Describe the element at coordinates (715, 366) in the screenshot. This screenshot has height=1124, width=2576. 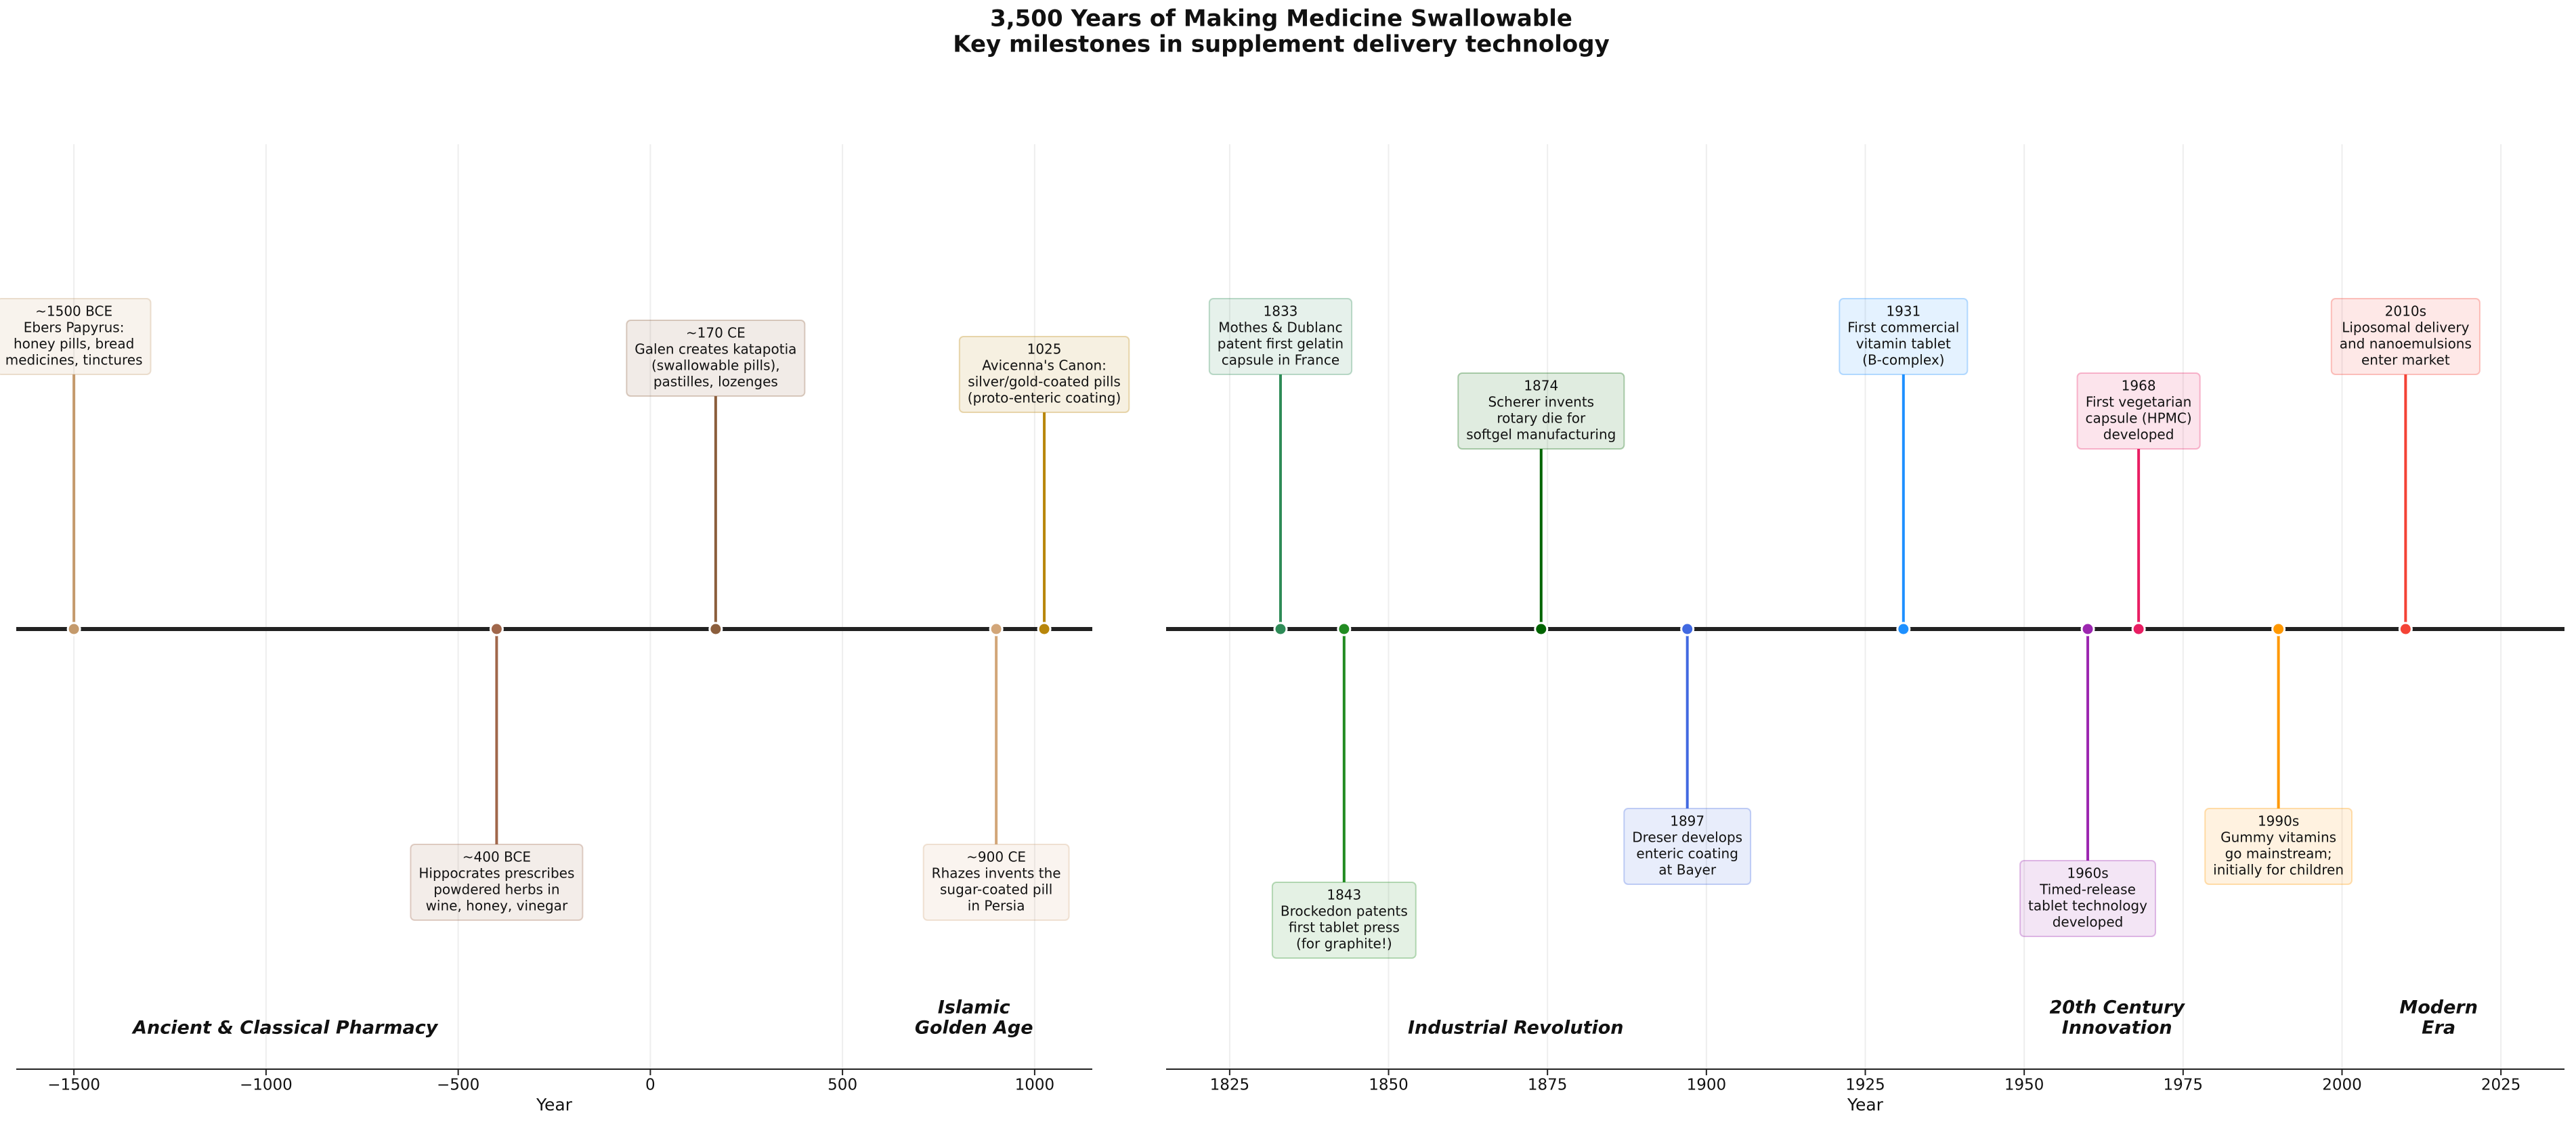
I see `event-text: (swallowable pills),` at that location.